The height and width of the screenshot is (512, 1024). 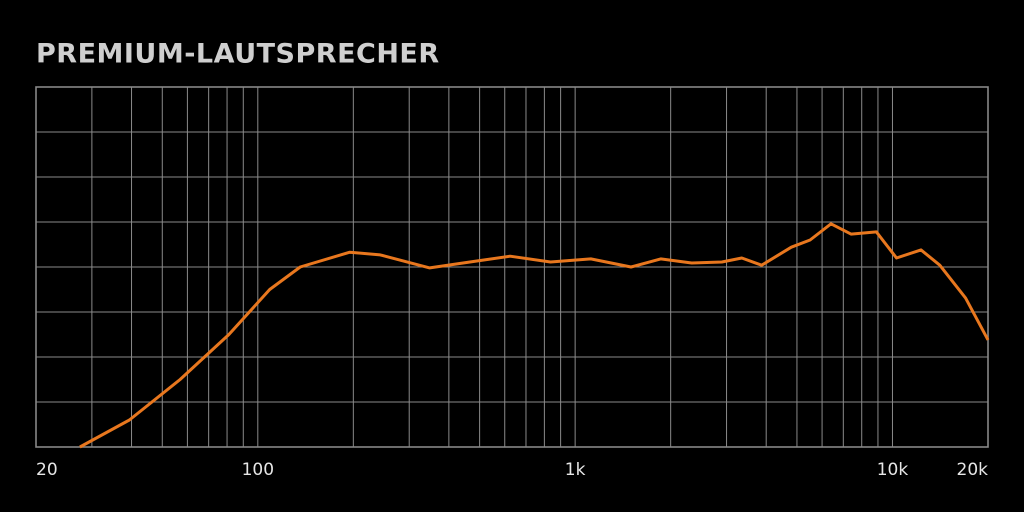 What do you see at coordinates (575, 470) in the screenshot?
I see `x-tick-label: 1k` at bounding box center [575, 470].